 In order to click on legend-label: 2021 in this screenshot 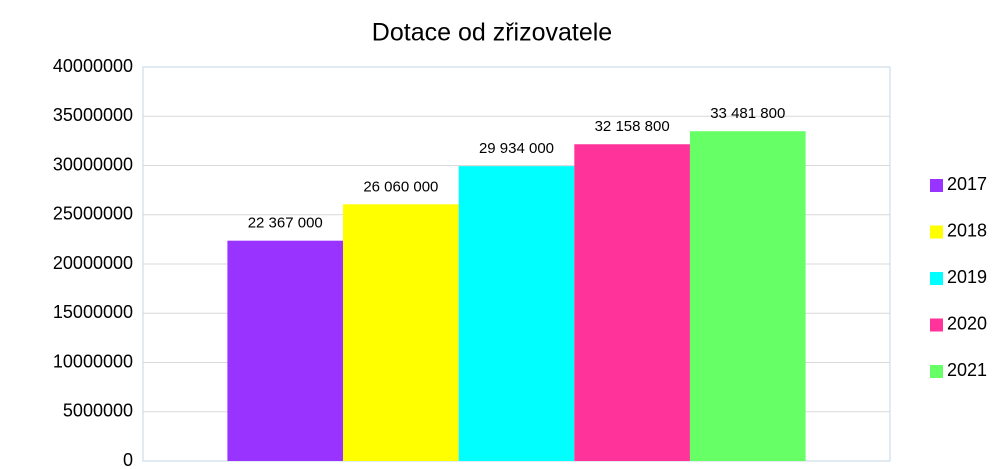, I will do `click(967, 370)`.